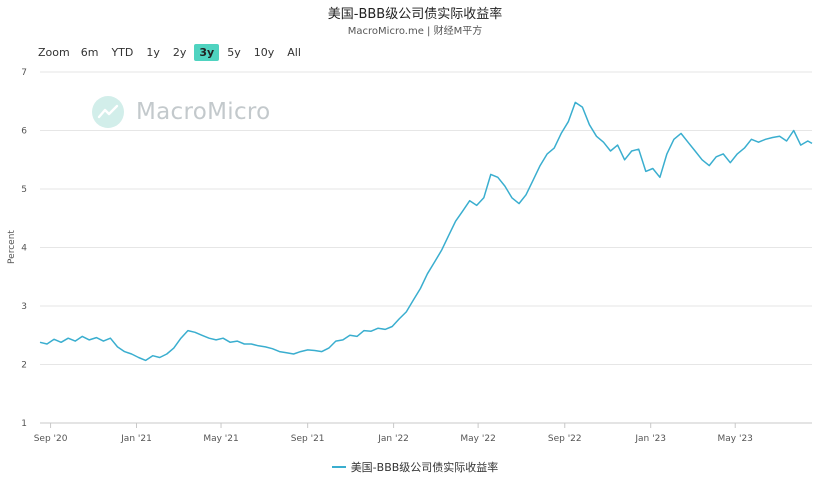  Describe the element at coordinates (179, 52) in the screenshot. I see `zoom-2y-button: 2y` at that location.